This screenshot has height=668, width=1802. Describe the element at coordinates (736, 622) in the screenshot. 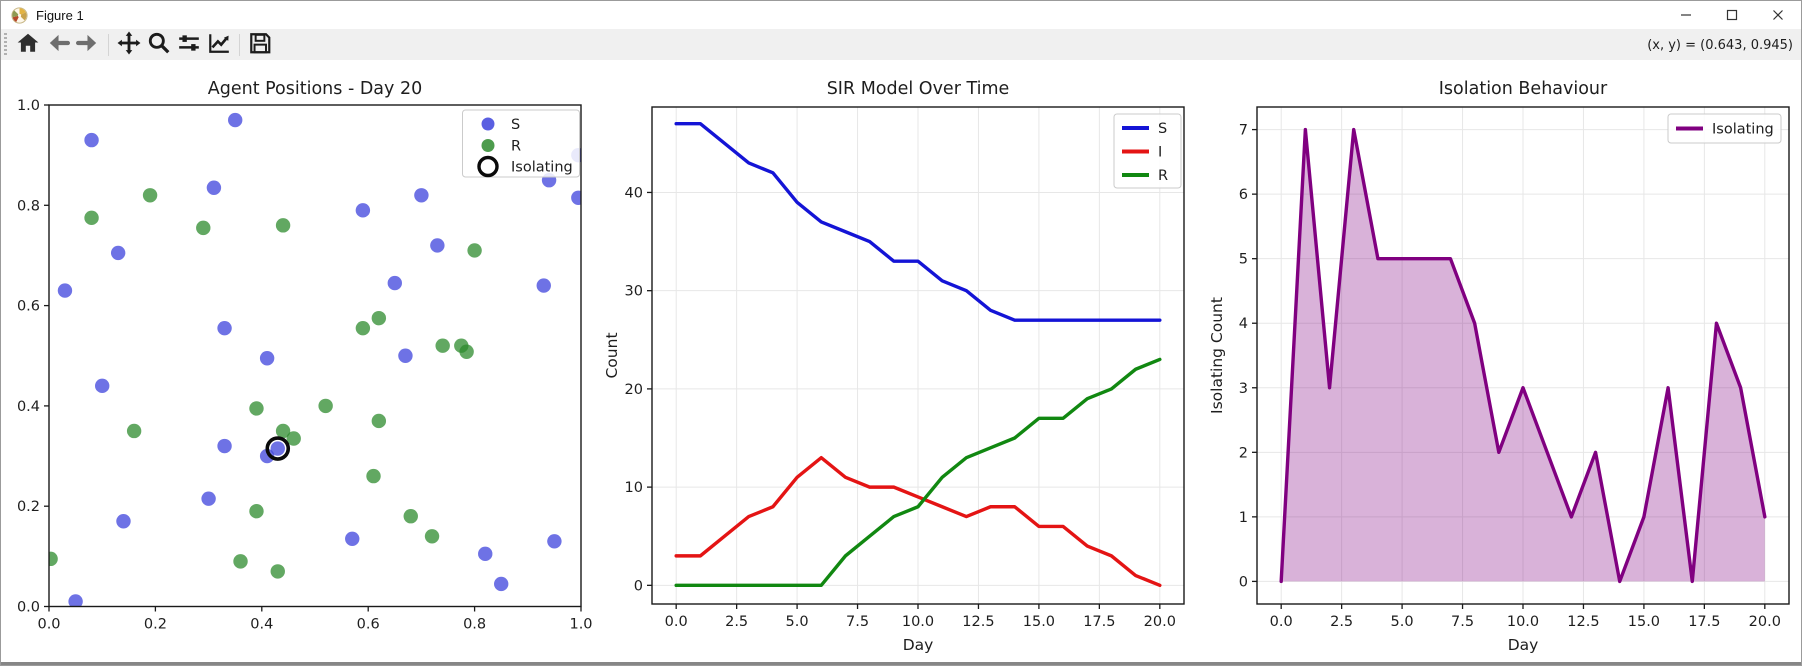

I see `x-tick-label: 2.5` at that location.